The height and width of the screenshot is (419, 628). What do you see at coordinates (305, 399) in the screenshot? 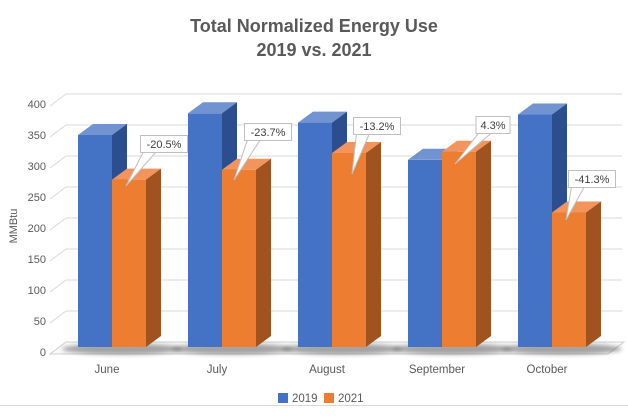
I see `legend-label-2019: 2019` at bounding box center [305, 399].